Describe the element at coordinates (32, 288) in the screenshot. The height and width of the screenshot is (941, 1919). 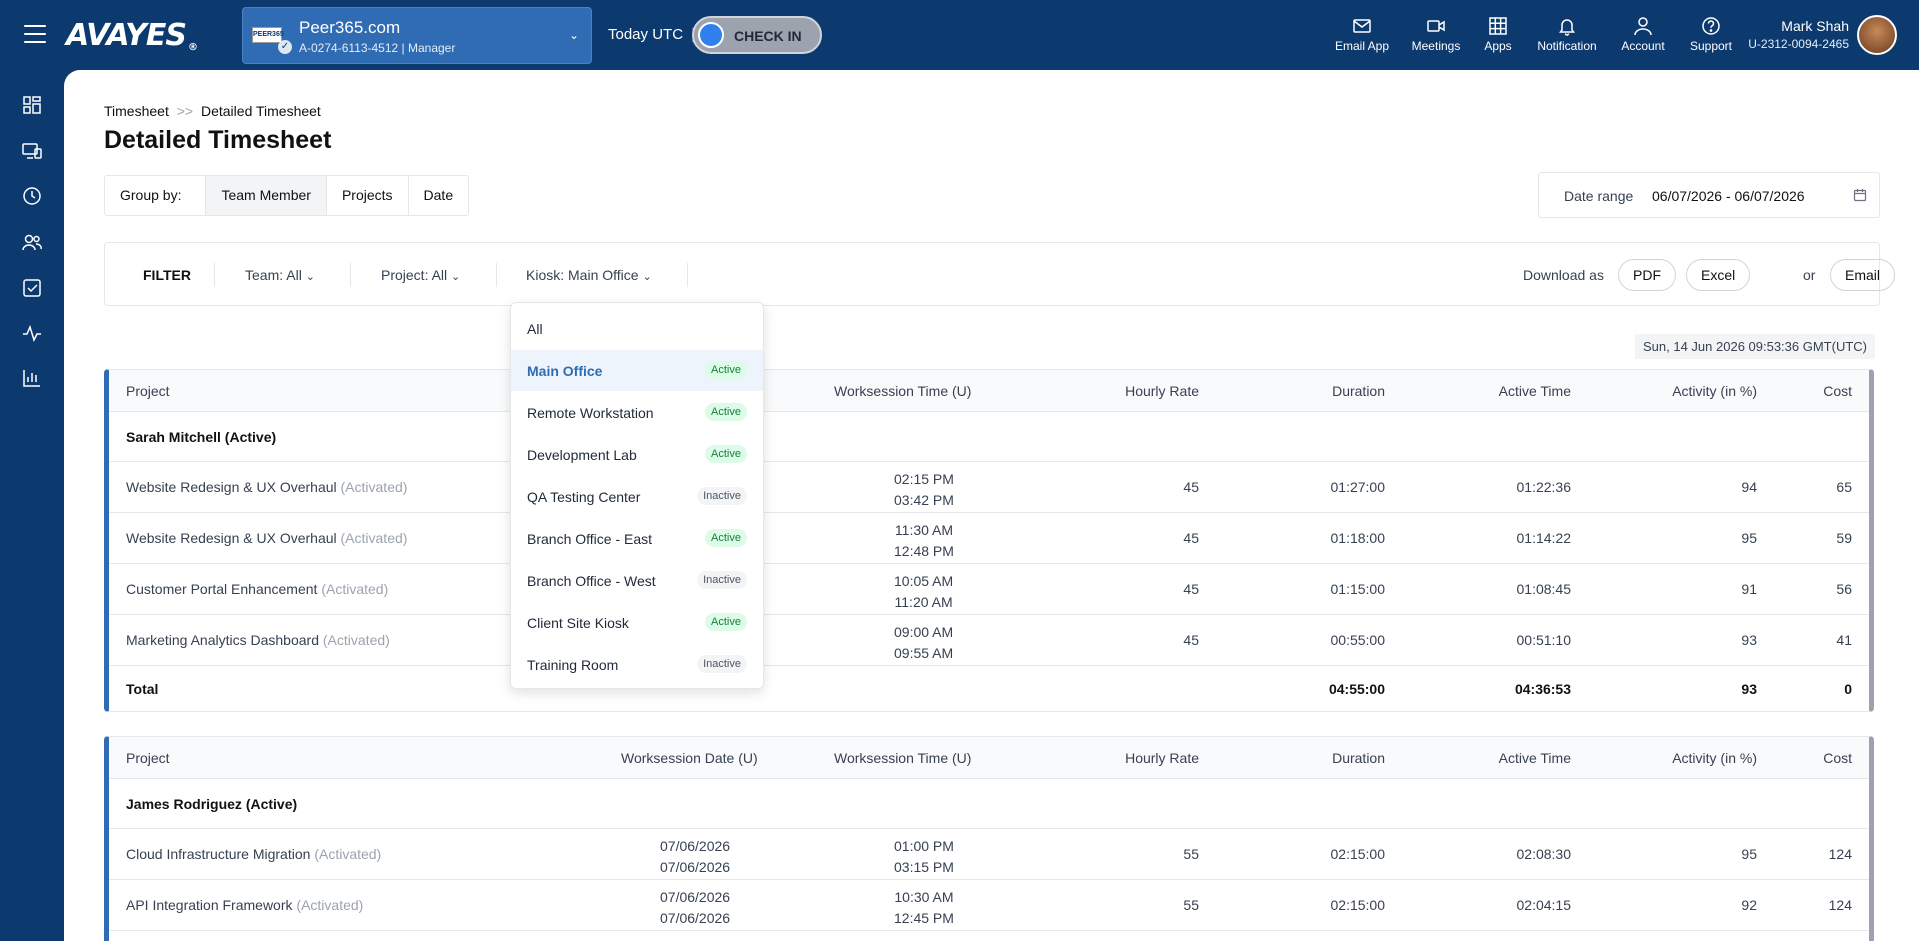
I see `tasks-icon` at that location.